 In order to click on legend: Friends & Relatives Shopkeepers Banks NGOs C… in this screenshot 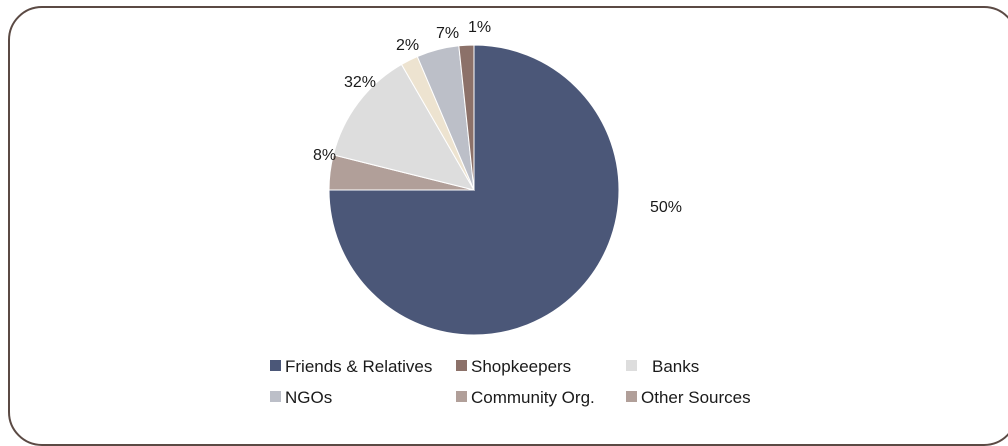, I will do `click(510, 382)`.